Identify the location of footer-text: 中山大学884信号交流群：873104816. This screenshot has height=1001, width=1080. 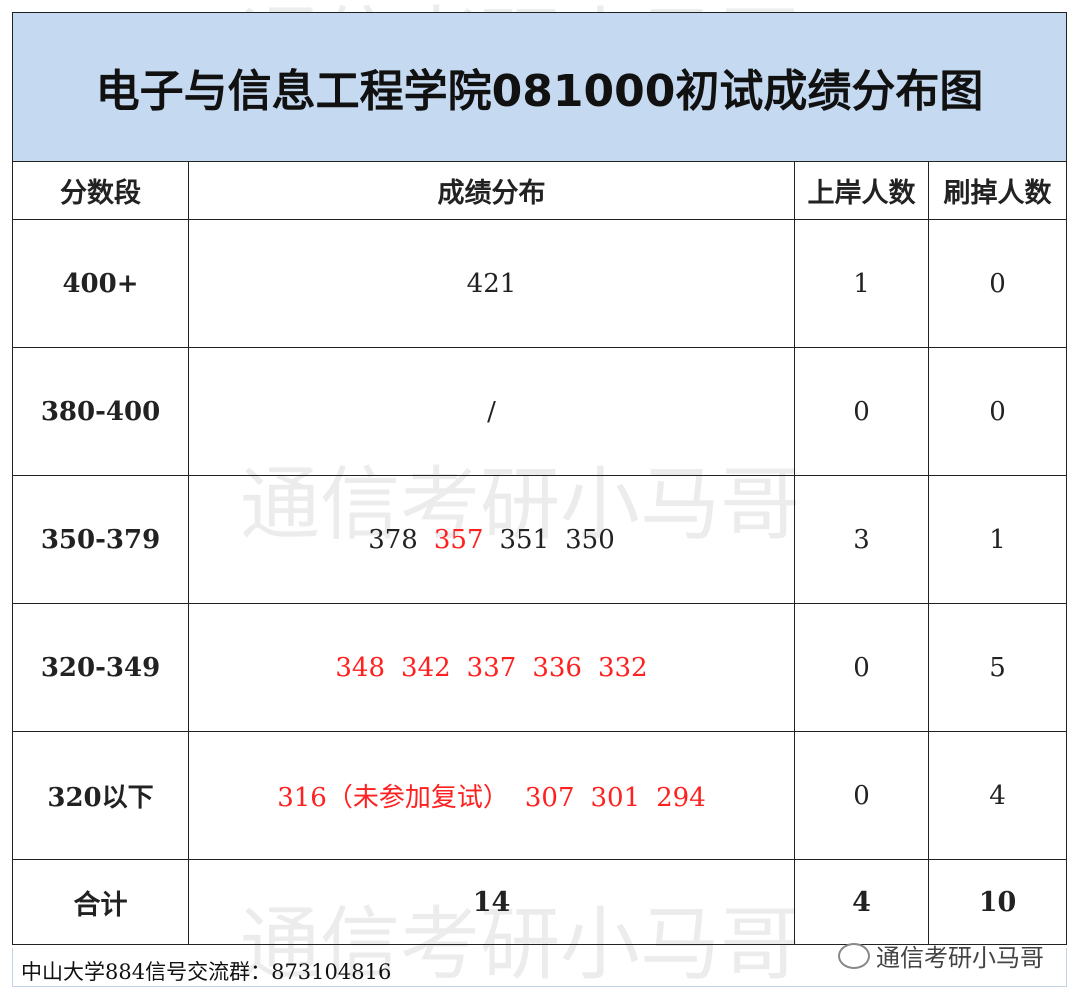
(206, 972).